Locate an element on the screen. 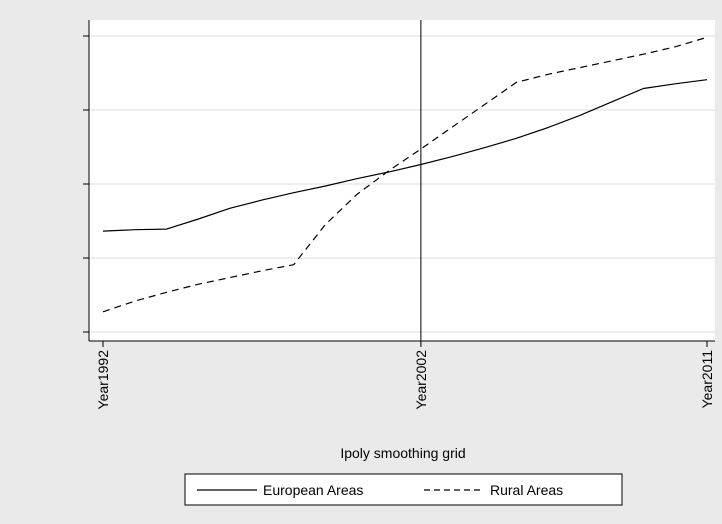 This screenshot has height=524, width=722. legend-label-rural-areas: Rural Areas is located at coordinates (526, 490).